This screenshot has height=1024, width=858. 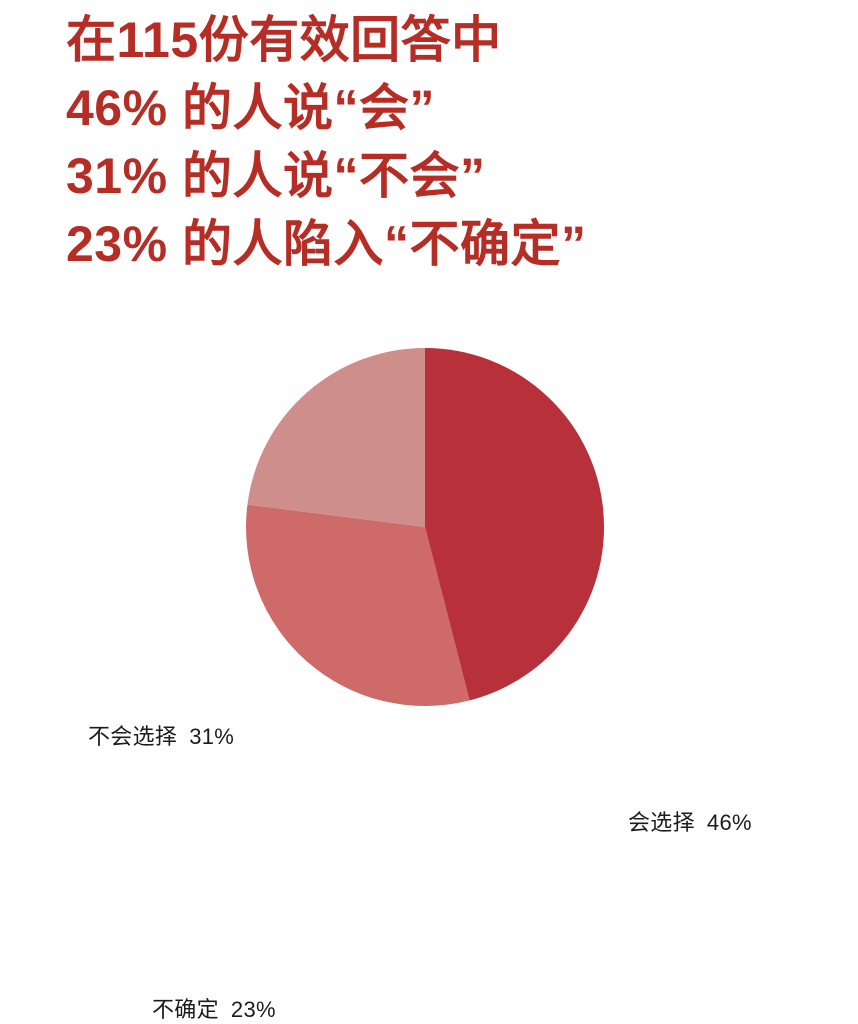 I want to click on pie-slice-no, so click(x=357, y=605).